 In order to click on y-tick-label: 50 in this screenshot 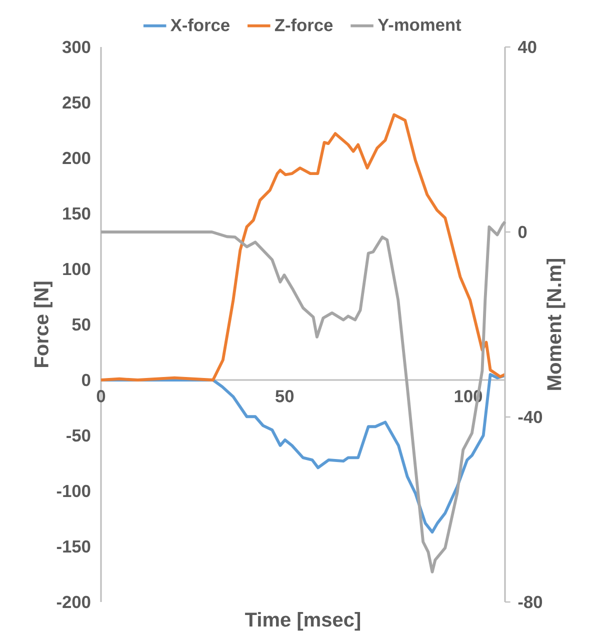, I will do `click(81, 324)`.